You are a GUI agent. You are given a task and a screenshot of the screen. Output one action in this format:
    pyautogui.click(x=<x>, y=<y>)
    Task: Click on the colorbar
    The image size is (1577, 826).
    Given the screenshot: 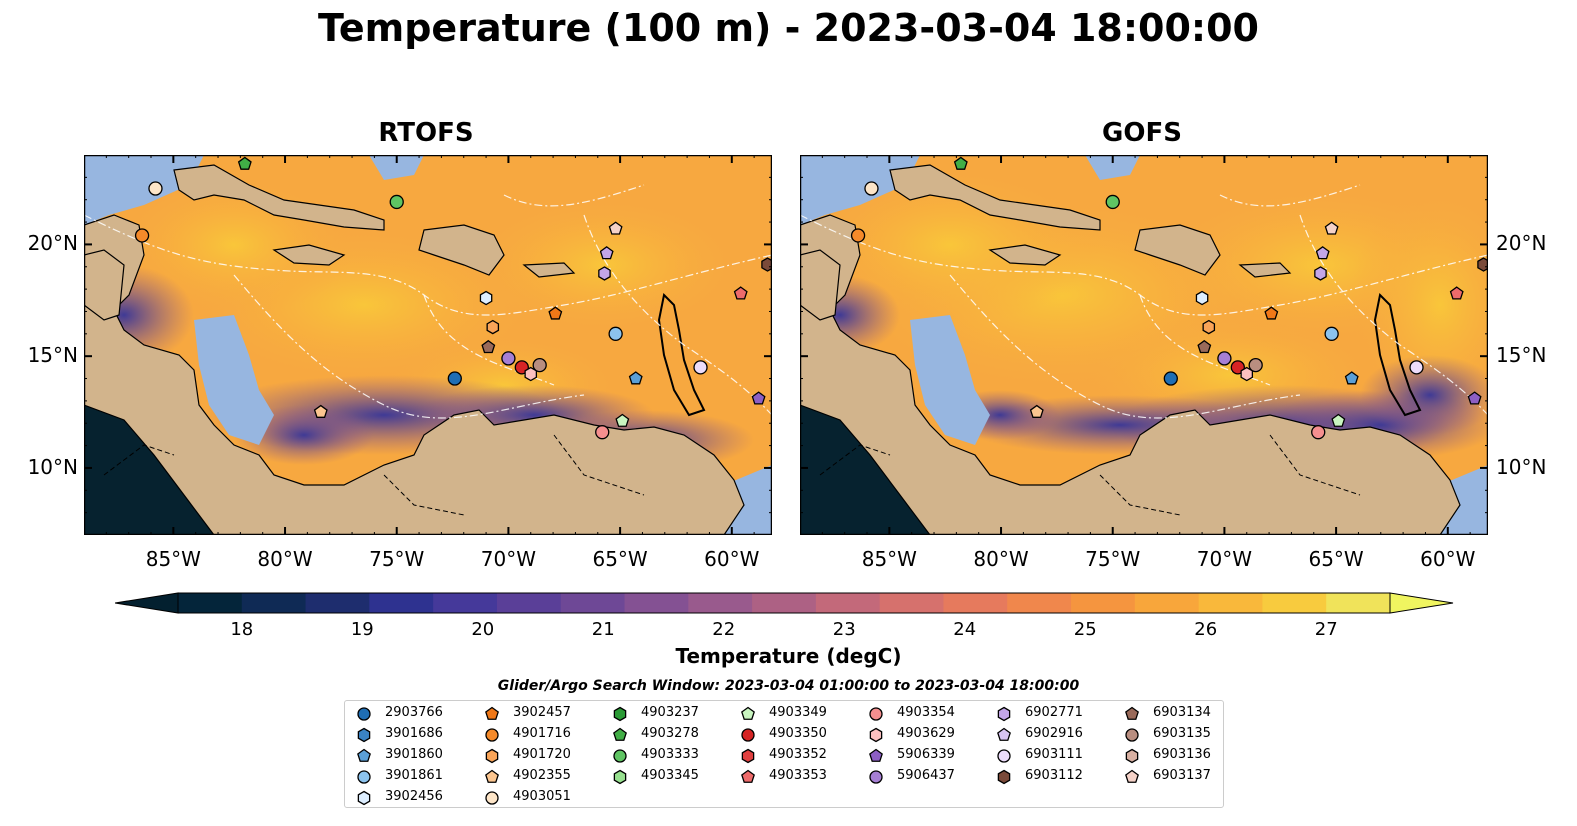 What is the action you would take?
    pyautogui.click(x=784, y=603)
    